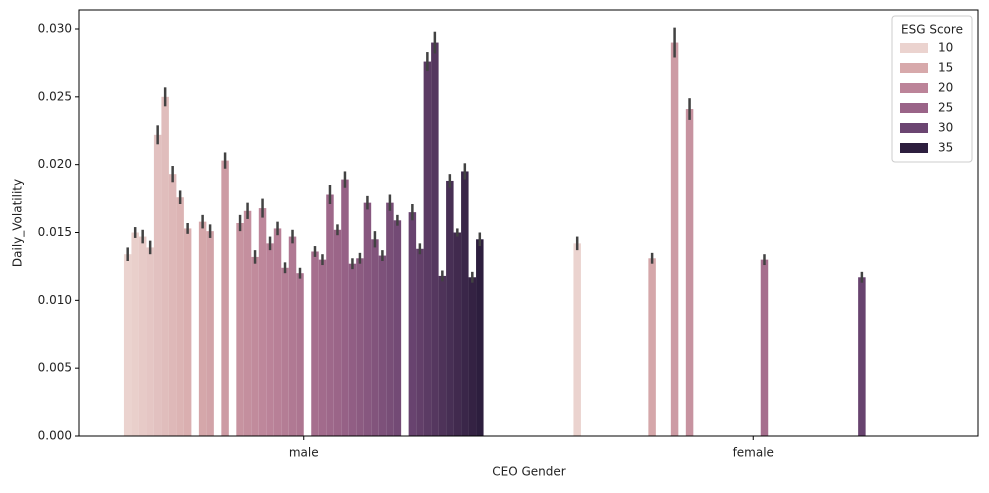 Image resolution: width=989 pixels, height=493 pixels. What do you see at coordinates (932, 30) in the screenshot?
I see `legend-title: ESG Score` at bounding box center [932, 30].